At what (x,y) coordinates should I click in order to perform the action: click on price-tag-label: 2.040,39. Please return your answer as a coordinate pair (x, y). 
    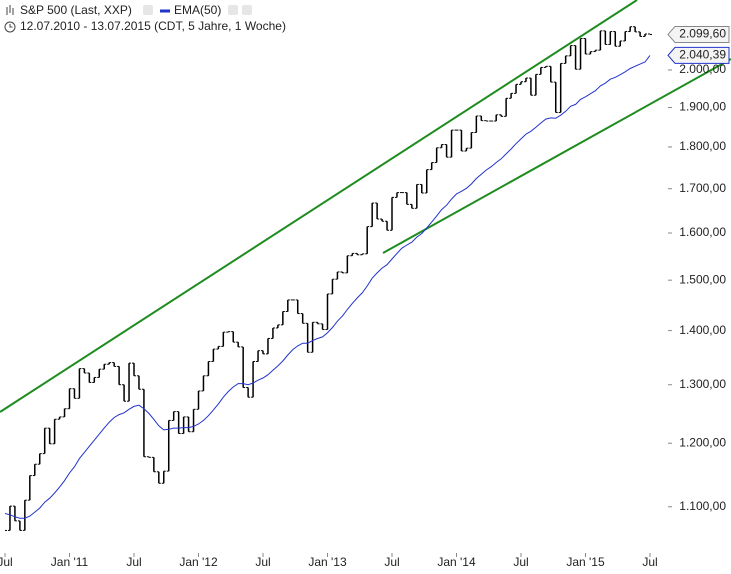
    Looking at the image, I should click on (702, 55).